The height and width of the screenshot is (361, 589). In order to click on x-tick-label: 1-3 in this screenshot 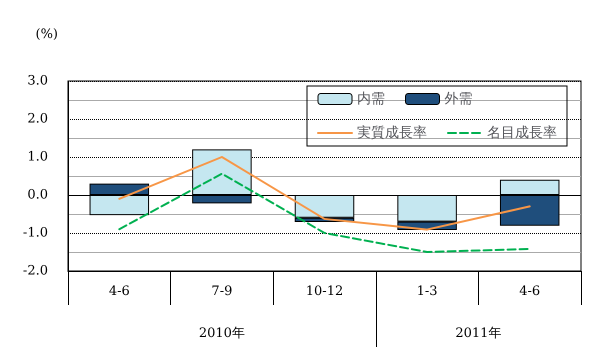, I will do `click(427, 291)`.